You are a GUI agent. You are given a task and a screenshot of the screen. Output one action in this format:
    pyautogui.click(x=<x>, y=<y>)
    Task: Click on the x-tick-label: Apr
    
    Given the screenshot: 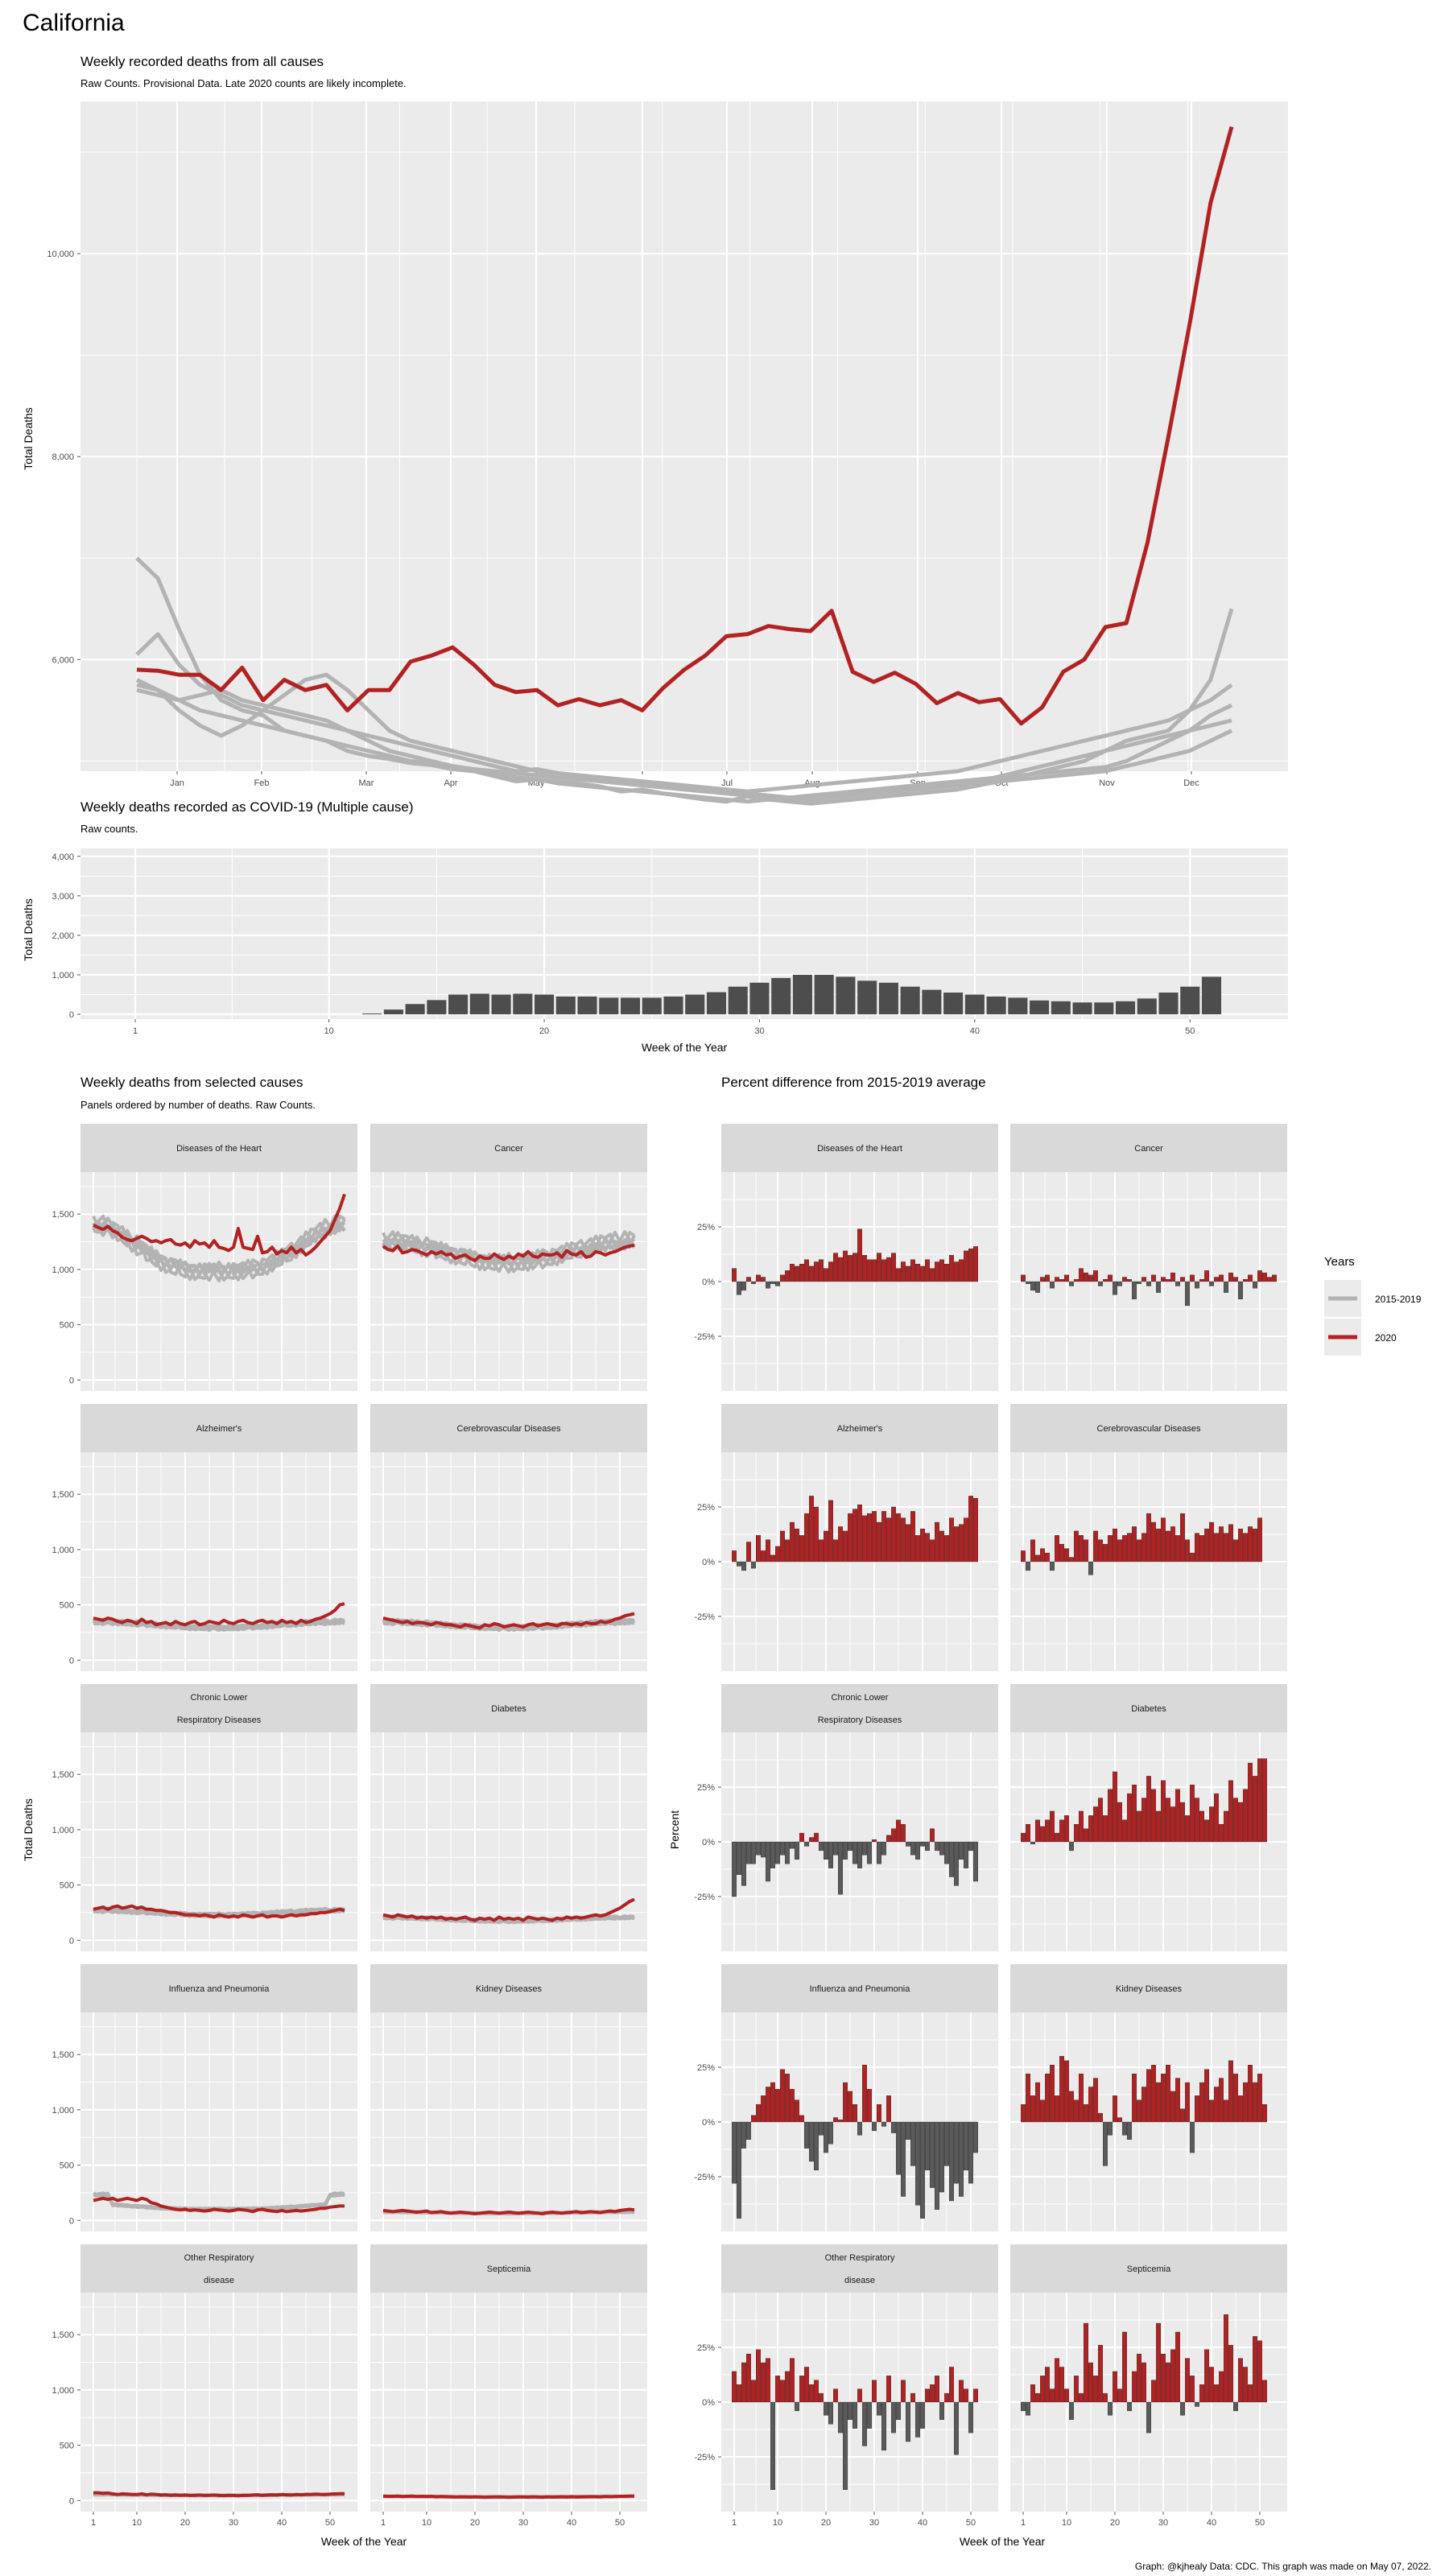 What is the action you would take?
    pyautogui.click(x=450, y=783)
    